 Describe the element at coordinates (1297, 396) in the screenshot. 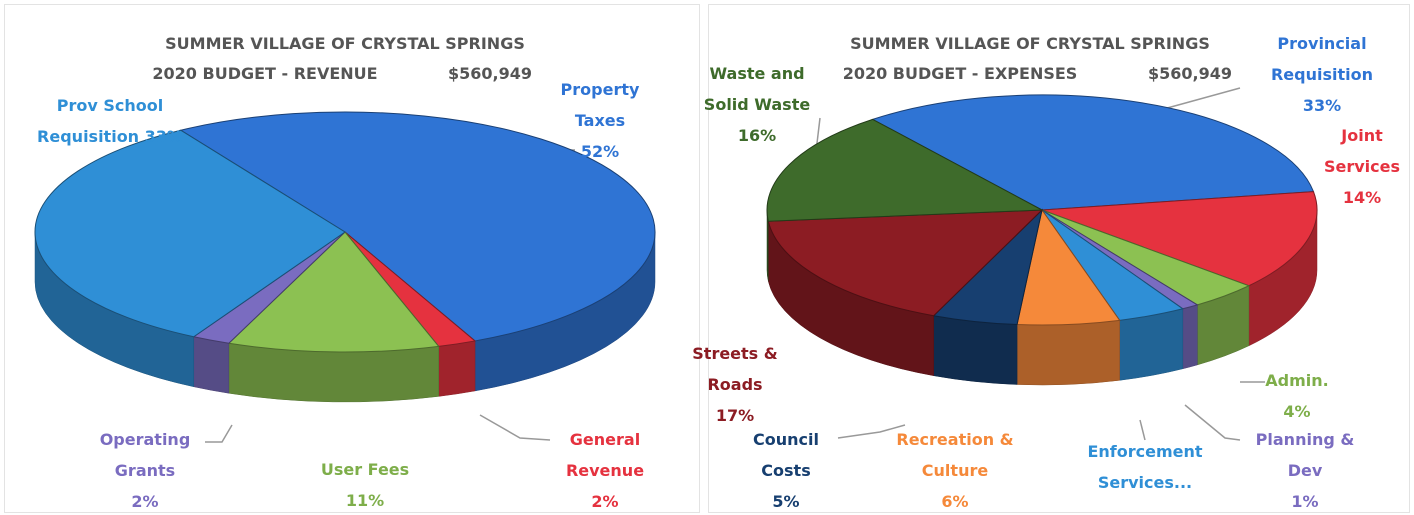

I see `slice-label: Admin. 4%` at that location.